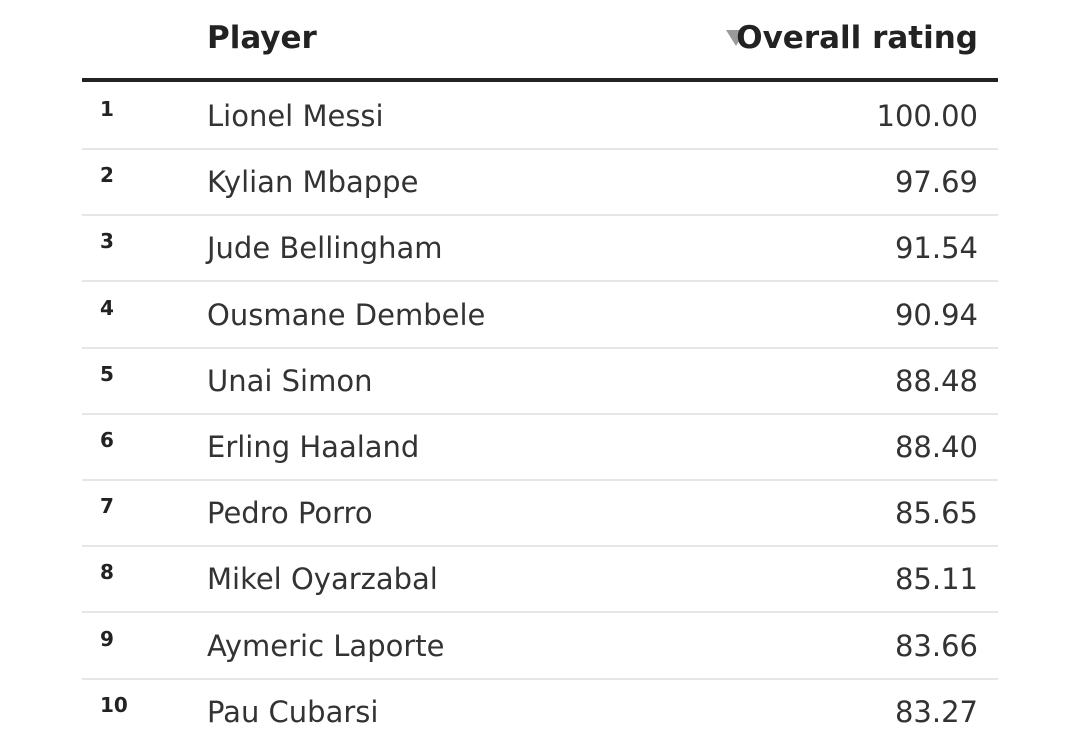  Describe the element at coordinates (290, 513) in the screenshot. I see `player-name: Pedro Porro` at that location.